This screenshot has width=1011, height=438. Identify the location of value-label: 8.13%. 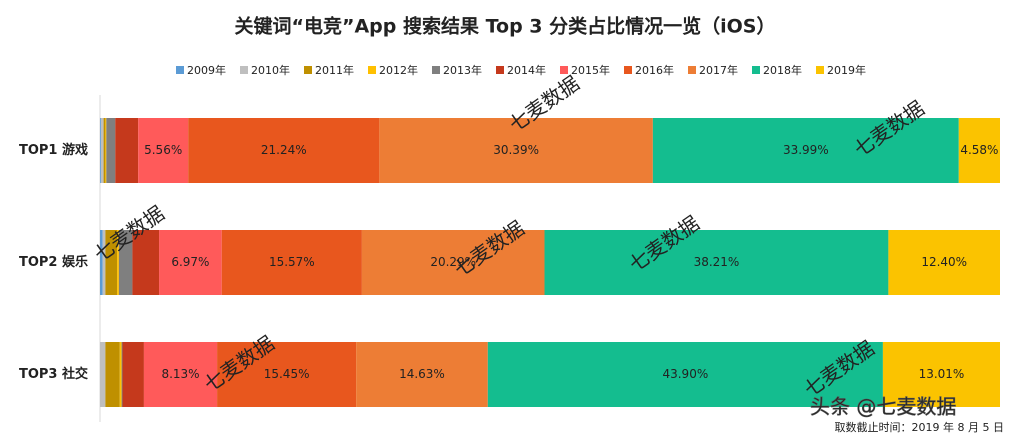
(180, 374).